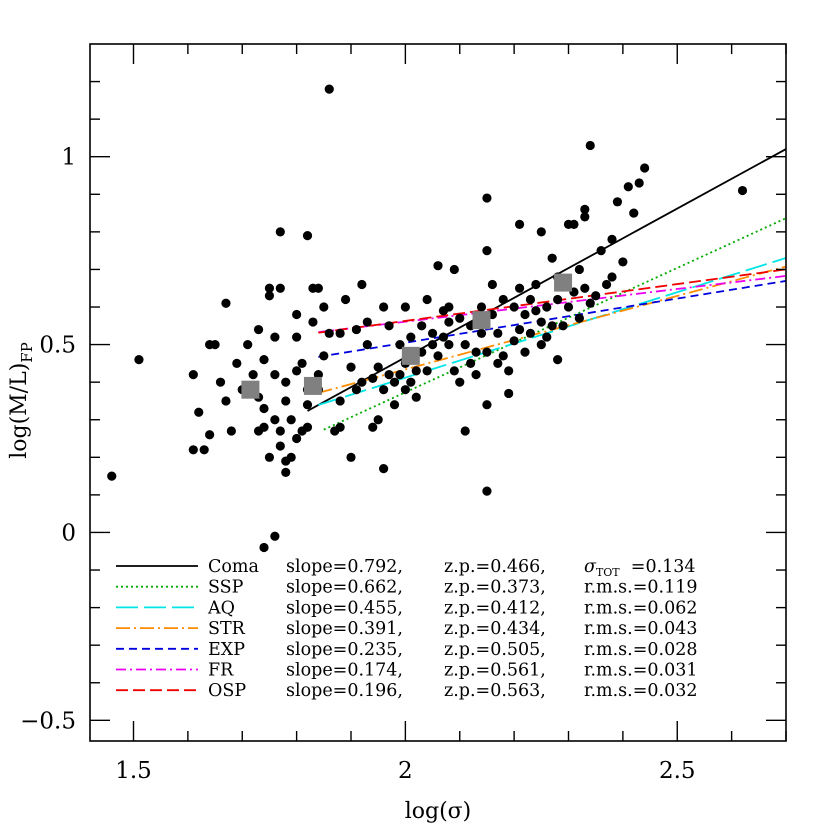 This screenshot has height=830, width=830. What do you see at coordinates (344, 608) in the screenshot?
I see `legend-slope: slope=0.455,` at bounding box center [344, 608].